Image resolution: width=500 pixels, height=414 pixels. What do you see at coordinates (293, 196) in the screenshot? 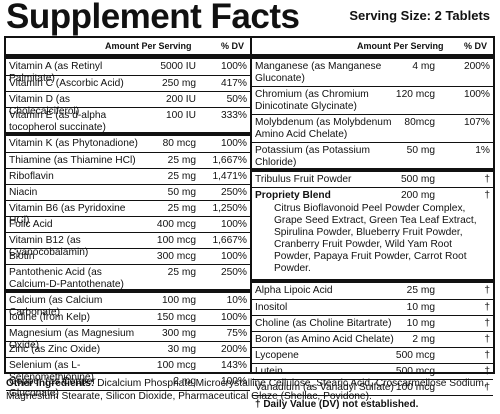
I see `blend-name: Propriety Blend` at bounding box center [293, 196].